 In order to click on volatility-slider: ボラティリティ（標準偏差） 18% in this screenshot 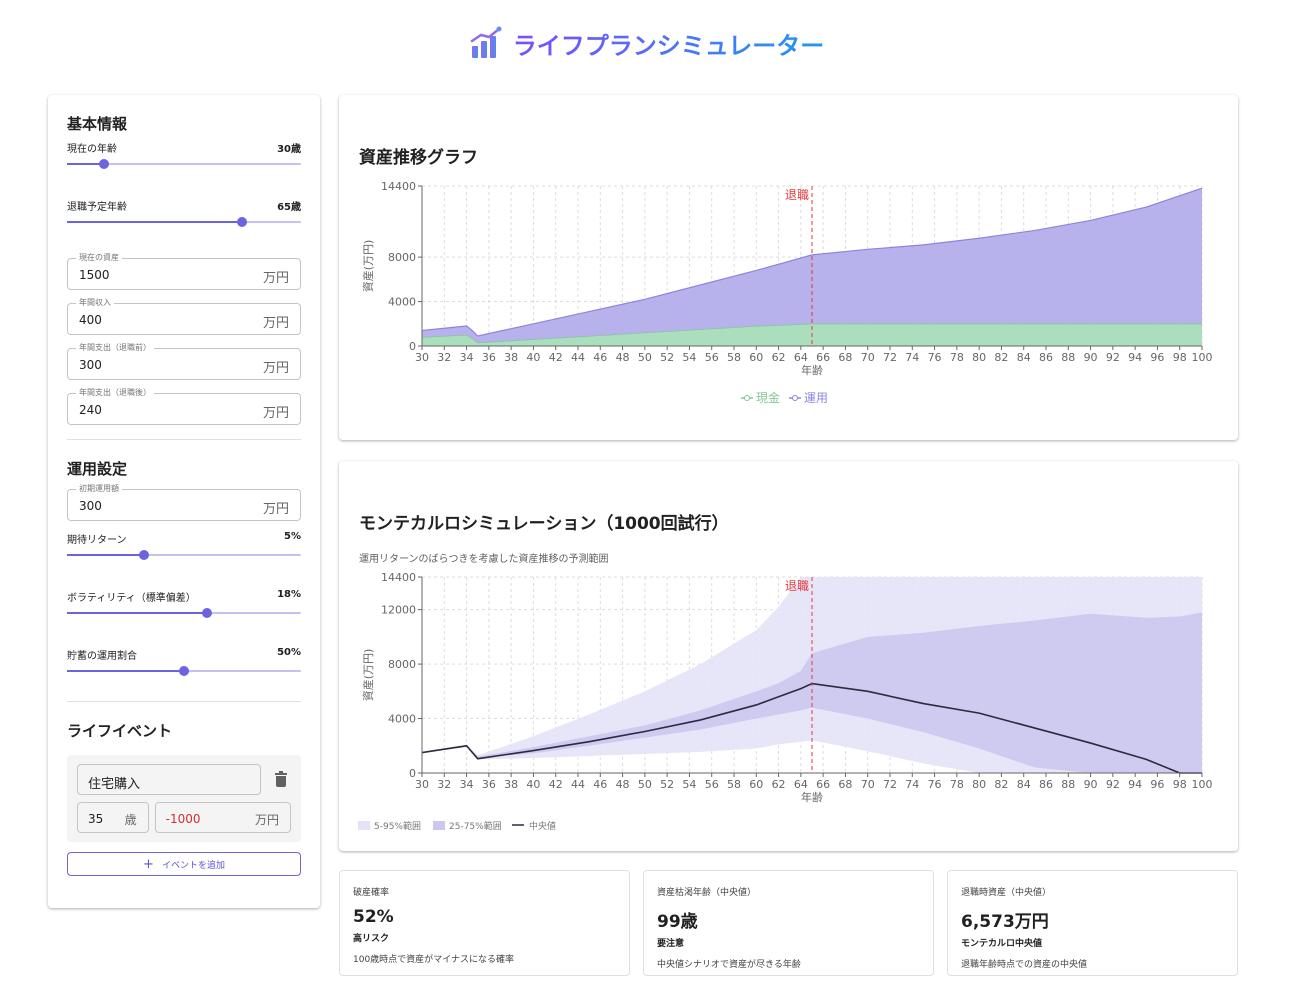, I will do `click(184, 612)`.